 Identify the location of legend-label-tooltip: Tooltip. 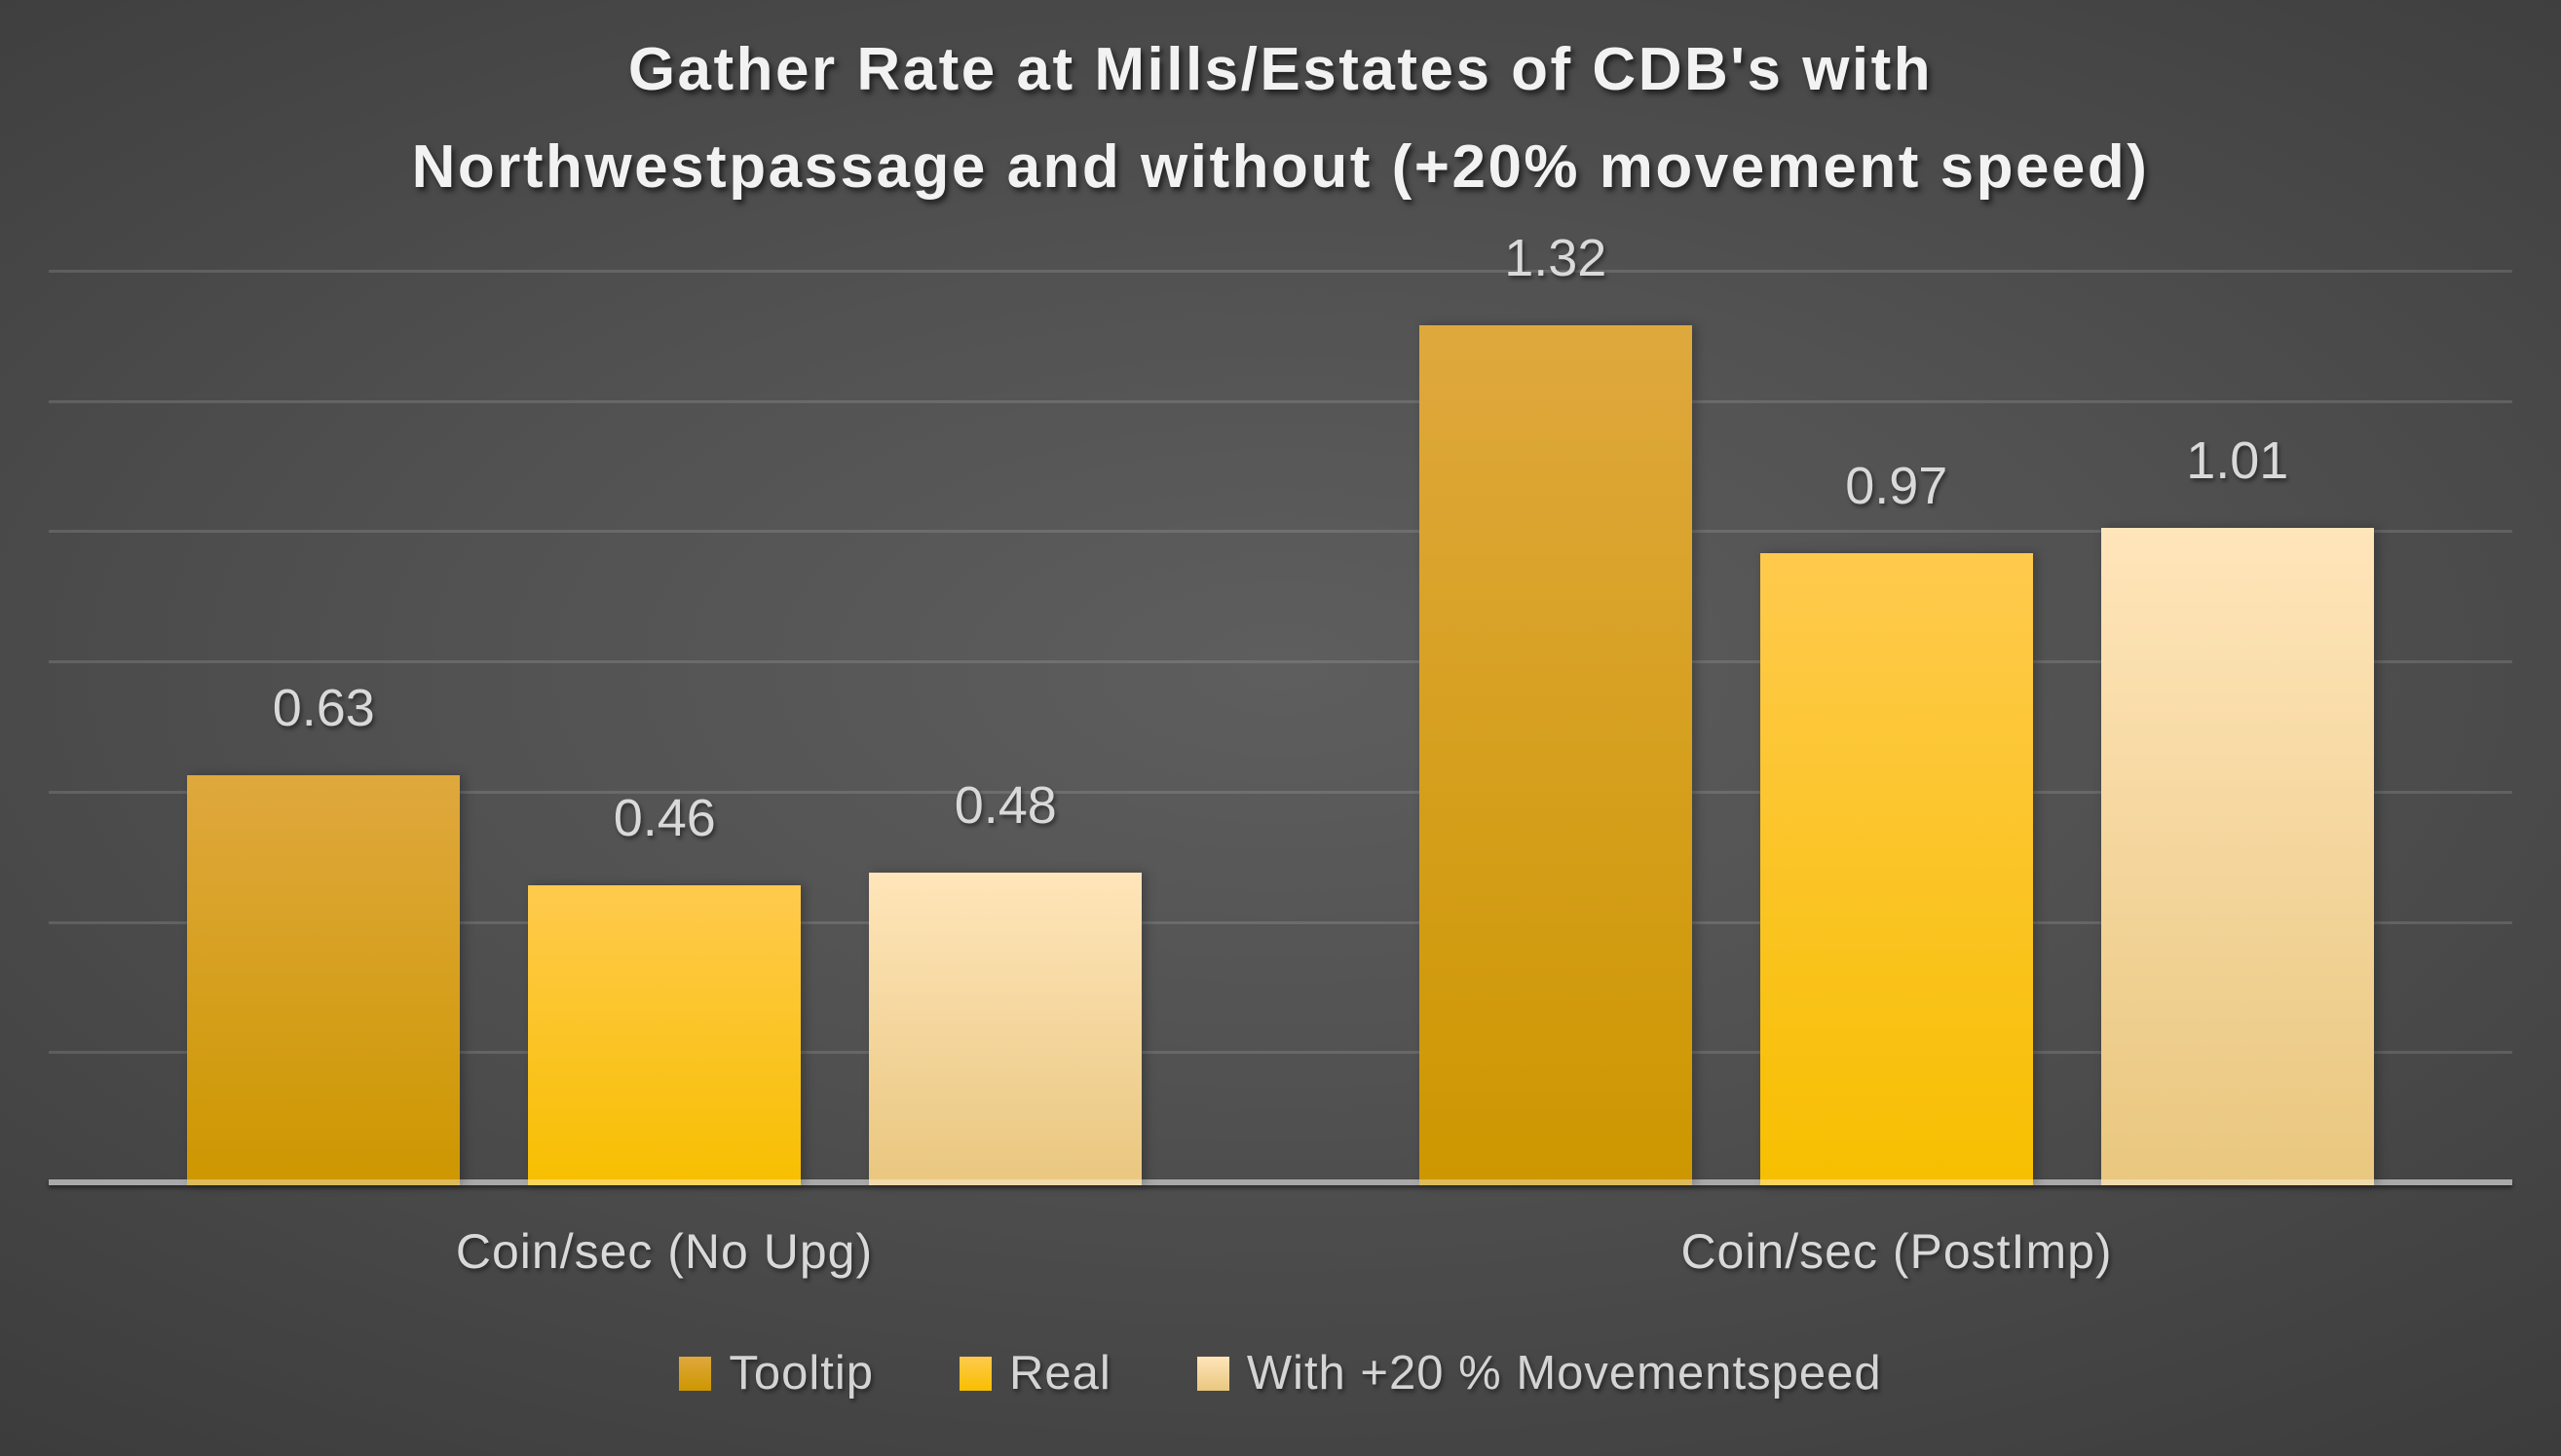
(802, 1373).